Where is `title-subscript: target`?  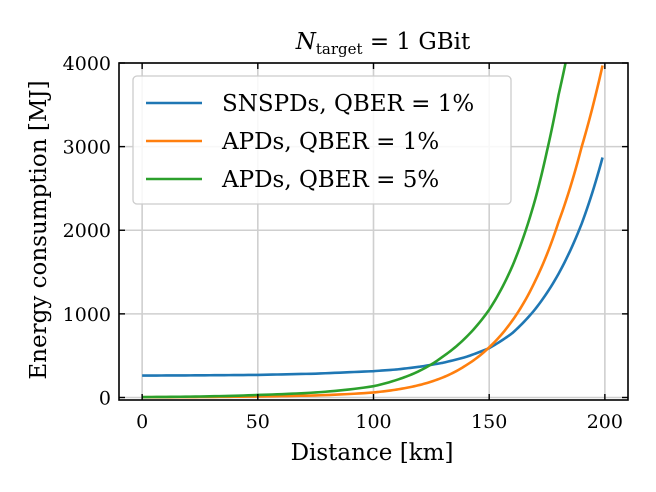 title-subscript: target is located at coordinates (339, 49).